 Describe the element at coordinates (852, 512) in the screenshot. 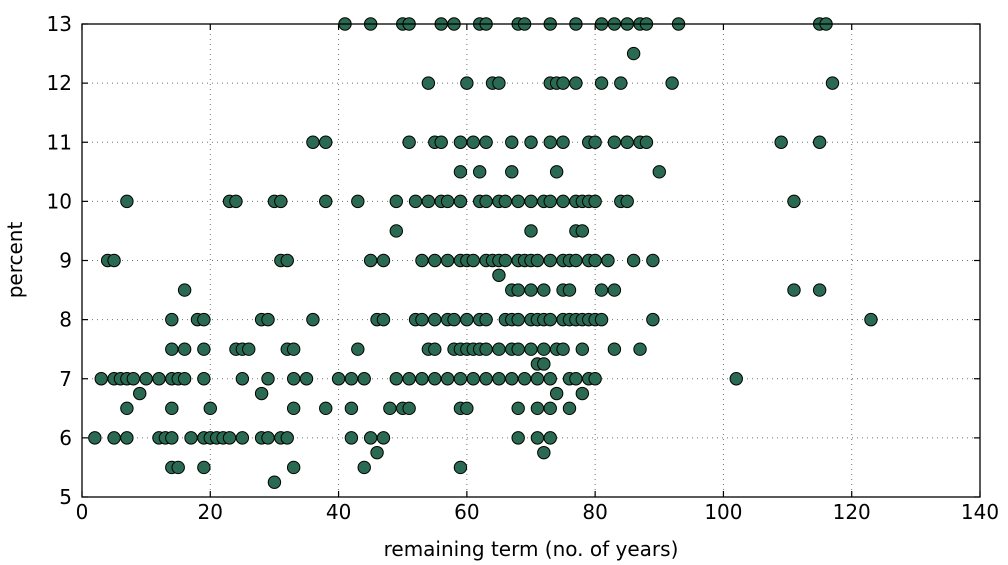

I see `x-tick-label: 120` at that location.